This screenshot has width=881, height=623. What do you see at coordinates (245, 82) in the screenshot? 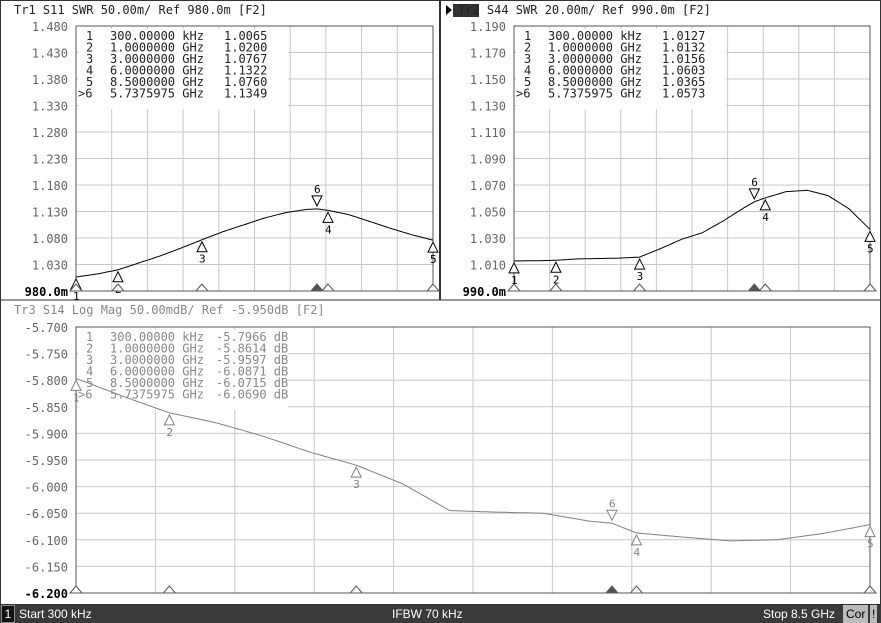
I see `marker-value: 1.0760` at bounding box center [245, 82].